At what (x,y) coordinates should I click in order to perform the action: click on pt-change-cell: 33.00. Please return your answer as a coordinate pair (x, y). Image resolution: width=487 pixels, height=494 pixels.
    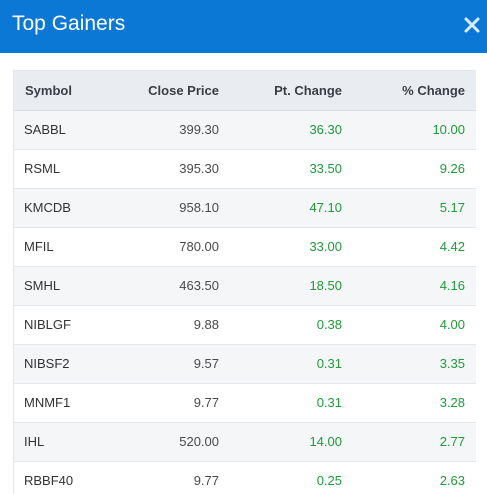
    Looking at the image, I should click on (325, 246).